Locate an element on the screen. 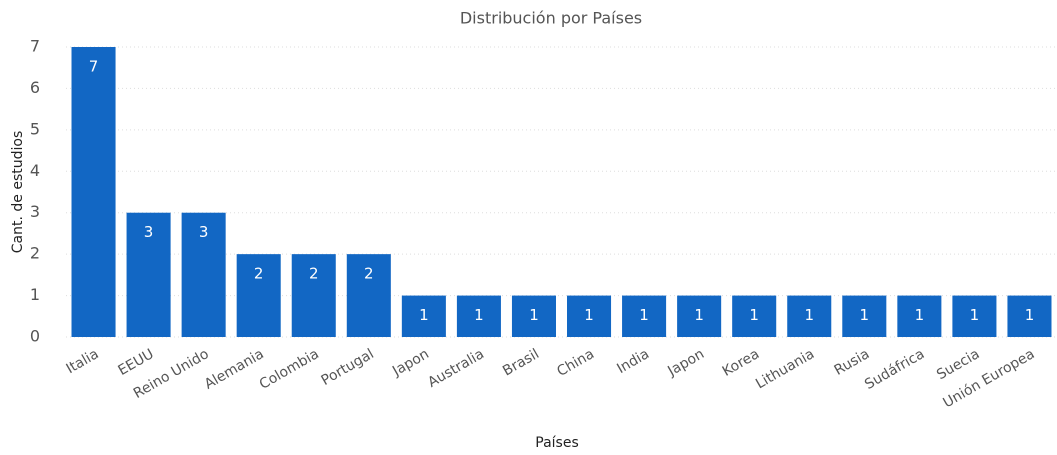 The height and width of the screenshot is (455, 1057). x-tick-label: Korea is located at coordinates (741, 363).